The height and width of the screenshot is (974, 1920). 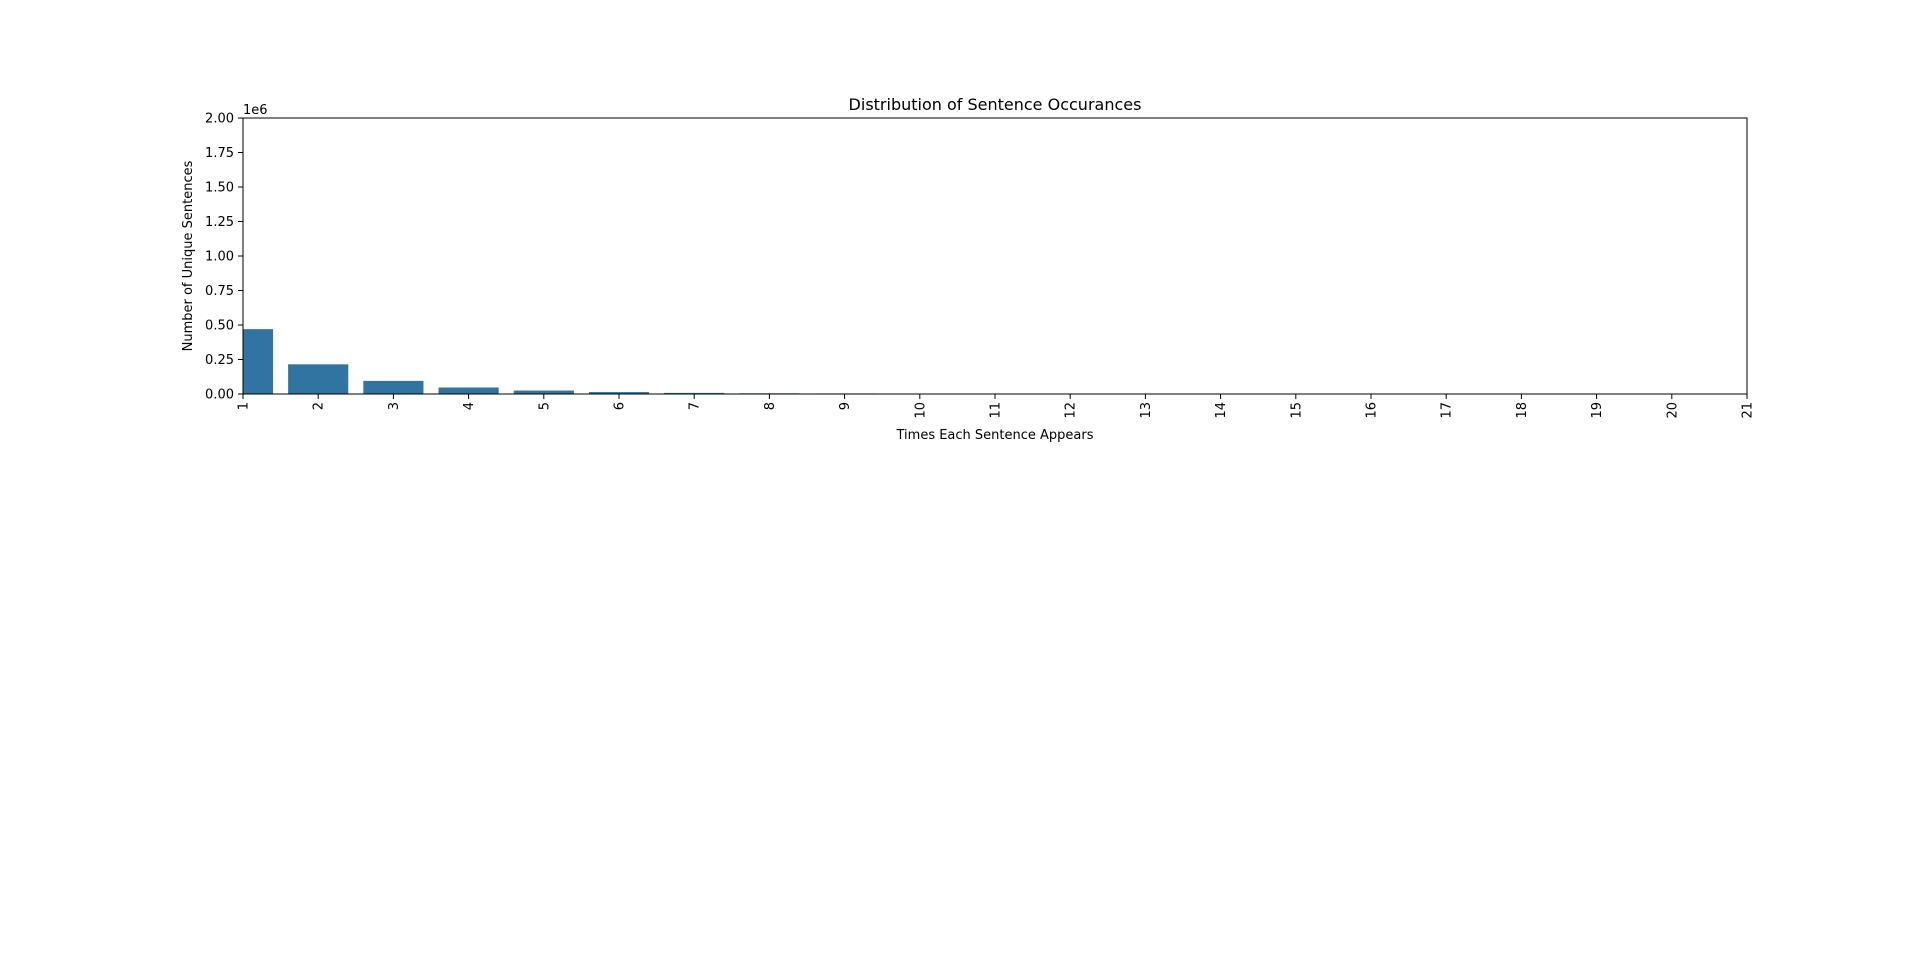 I want to click on y-tick-label: 0.00, so click(x=219, y=395).